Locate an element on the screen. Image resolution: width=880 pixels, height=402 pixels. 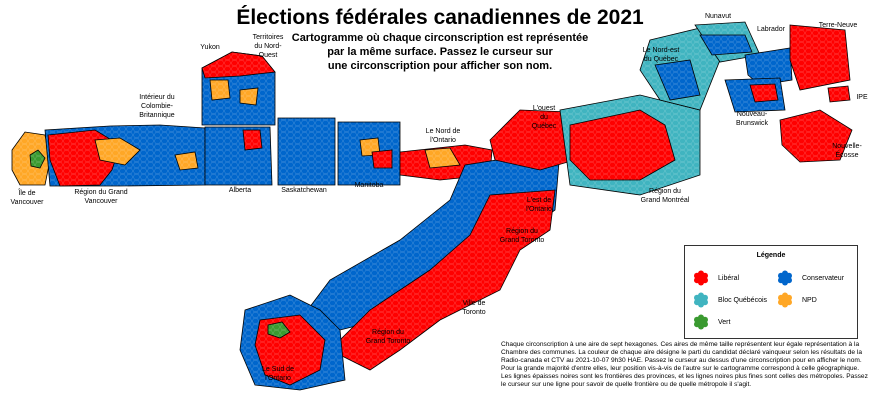
region-label-line: Manitoba is located at coordinates (369, 185).